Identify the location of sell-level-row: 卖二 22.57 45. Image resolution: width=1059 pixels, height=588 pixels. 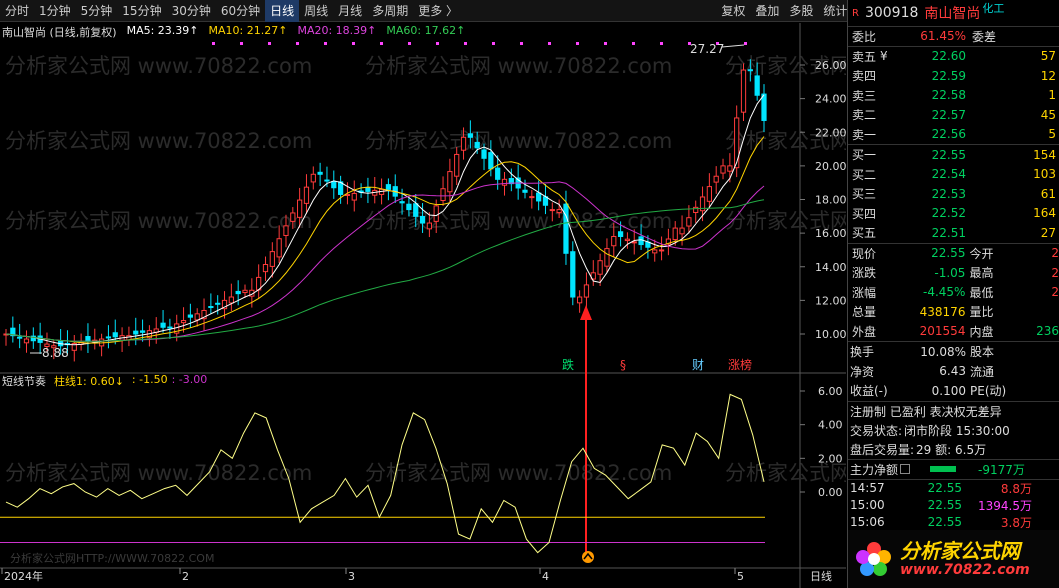
(953, 115).